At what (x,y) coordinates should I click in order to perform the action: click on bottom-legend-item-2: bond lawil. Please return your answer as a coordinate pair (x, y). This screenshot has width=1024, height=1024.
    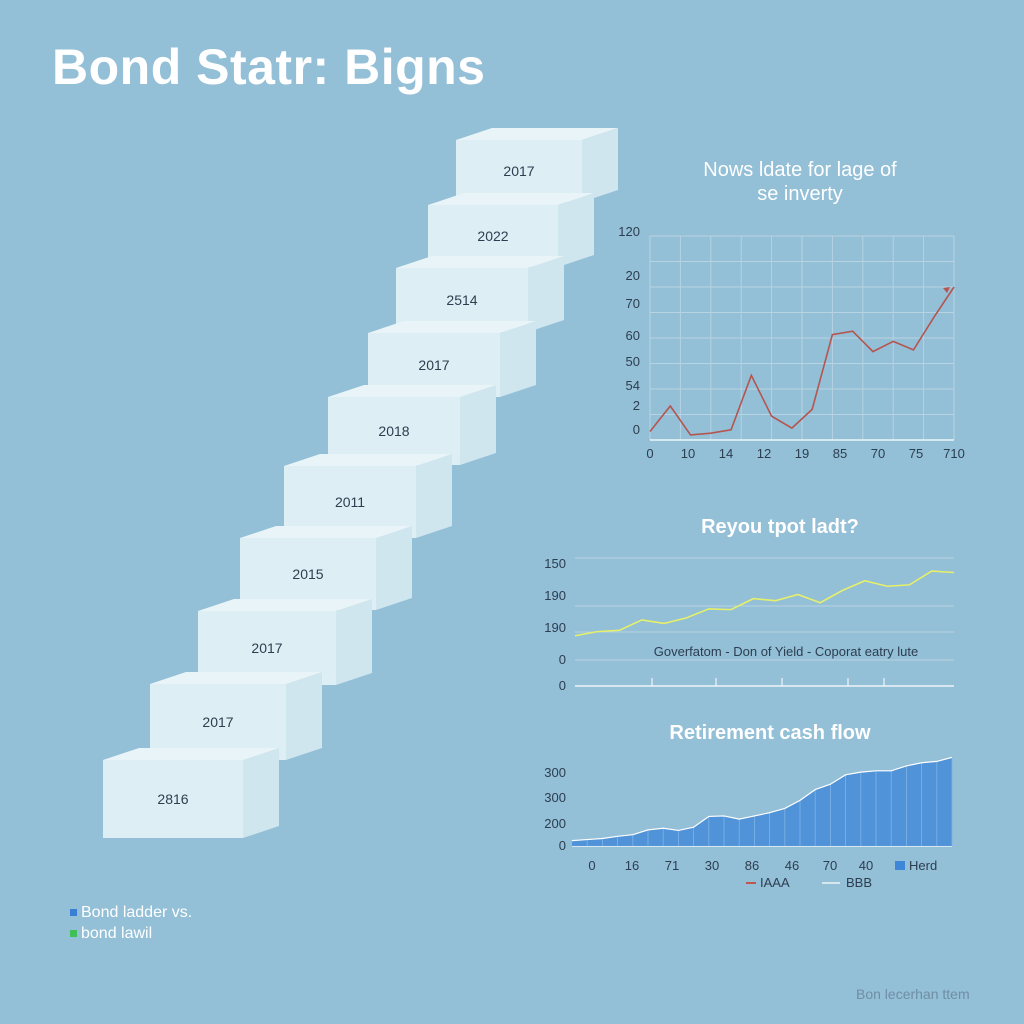
    Looking at the image, I should click on (131, 933).